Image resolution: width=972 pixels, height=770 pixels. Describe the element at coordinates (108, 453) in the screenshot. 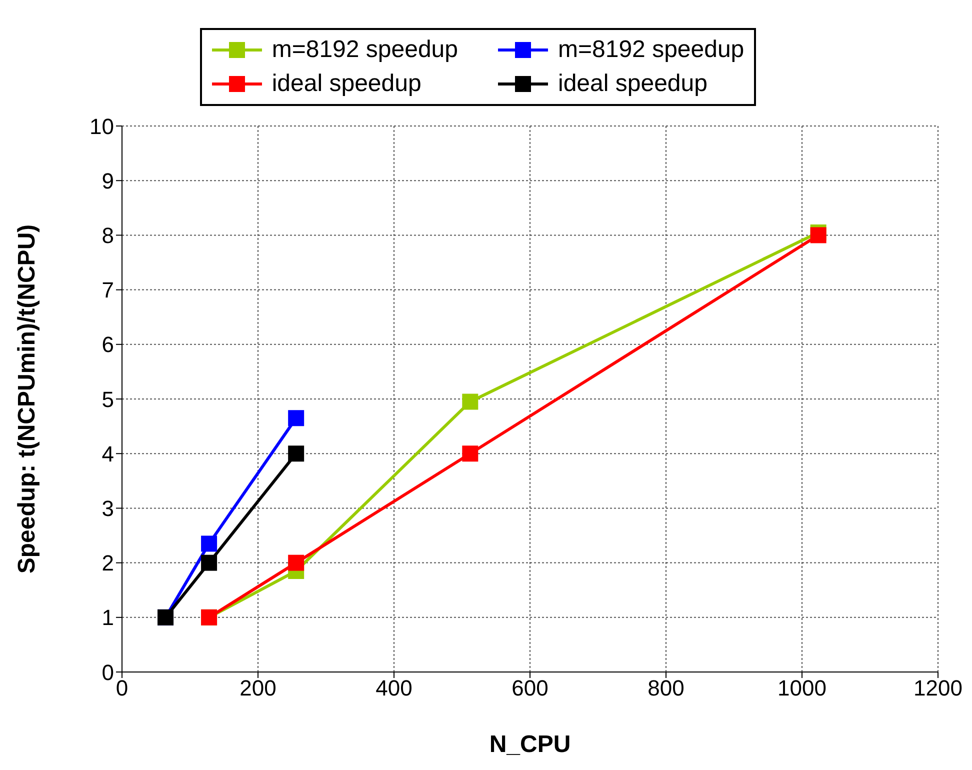

I see `y-tick-label: 4` at that location.